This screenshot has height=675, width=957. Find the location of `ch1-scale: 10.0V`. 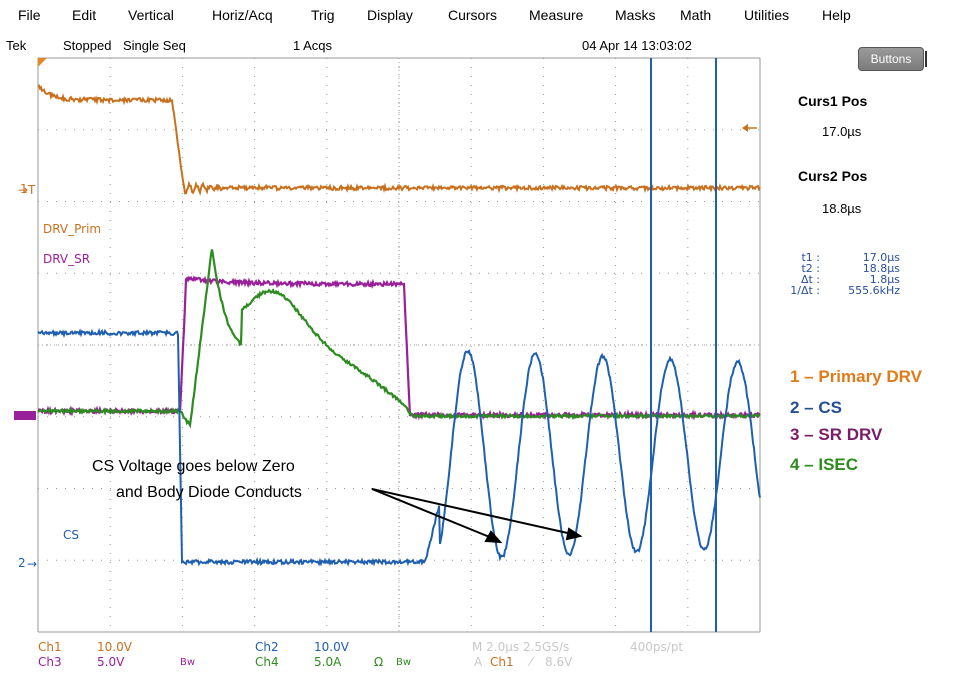

ch1-scale: 10.0V is located at coordinates (114, 647).